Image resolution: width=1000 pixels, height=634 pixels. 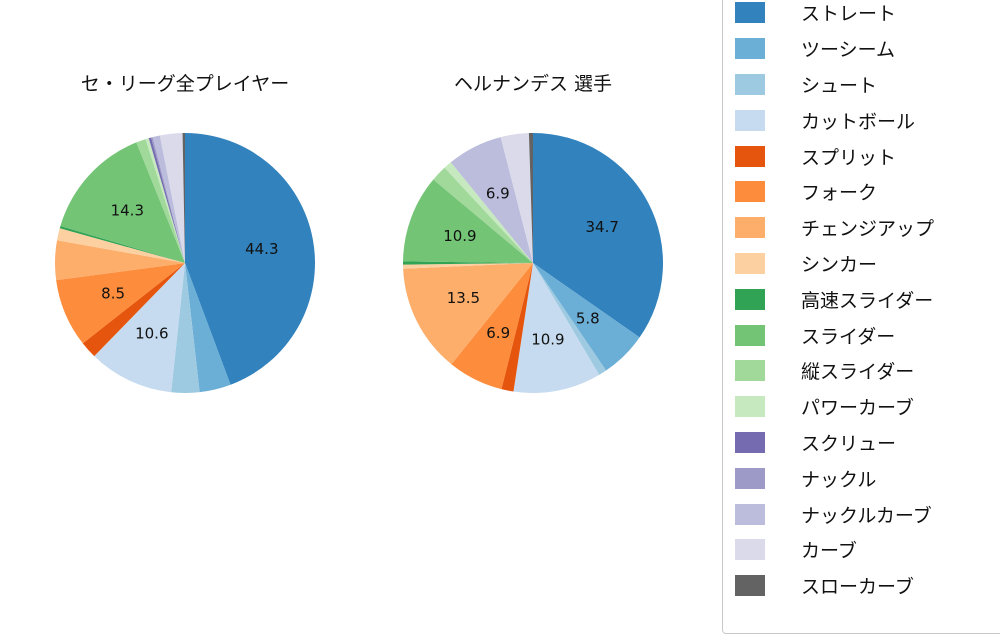 I want to click on legend-label: ナックル, so click(x=839, y=479).